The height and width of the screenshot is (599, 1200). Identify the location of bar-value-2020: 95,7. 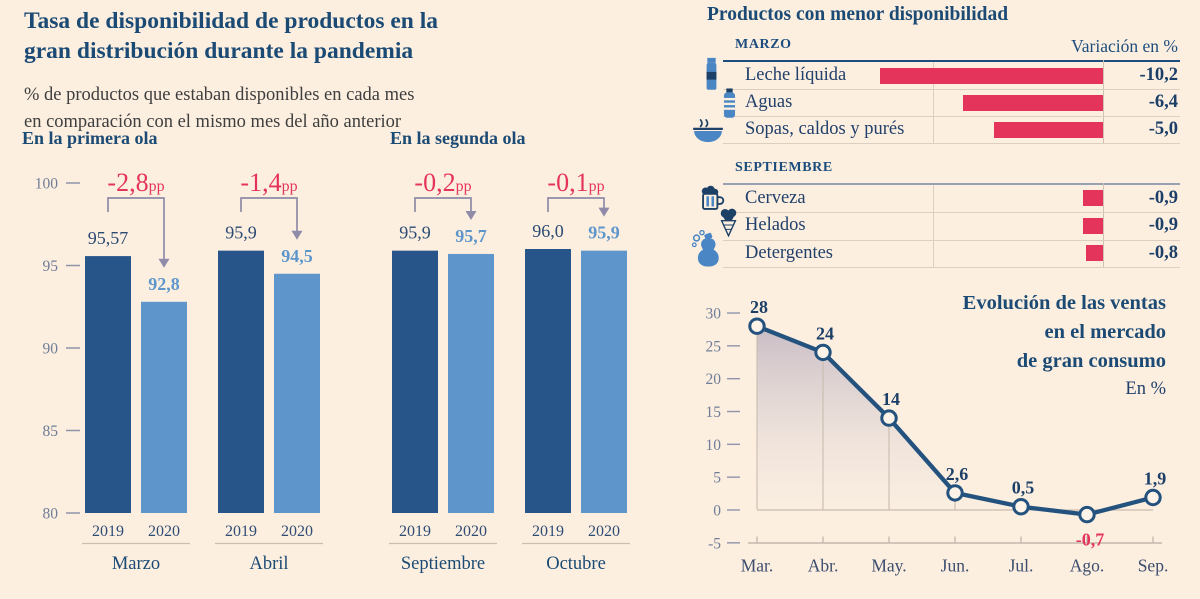
(471, 236).